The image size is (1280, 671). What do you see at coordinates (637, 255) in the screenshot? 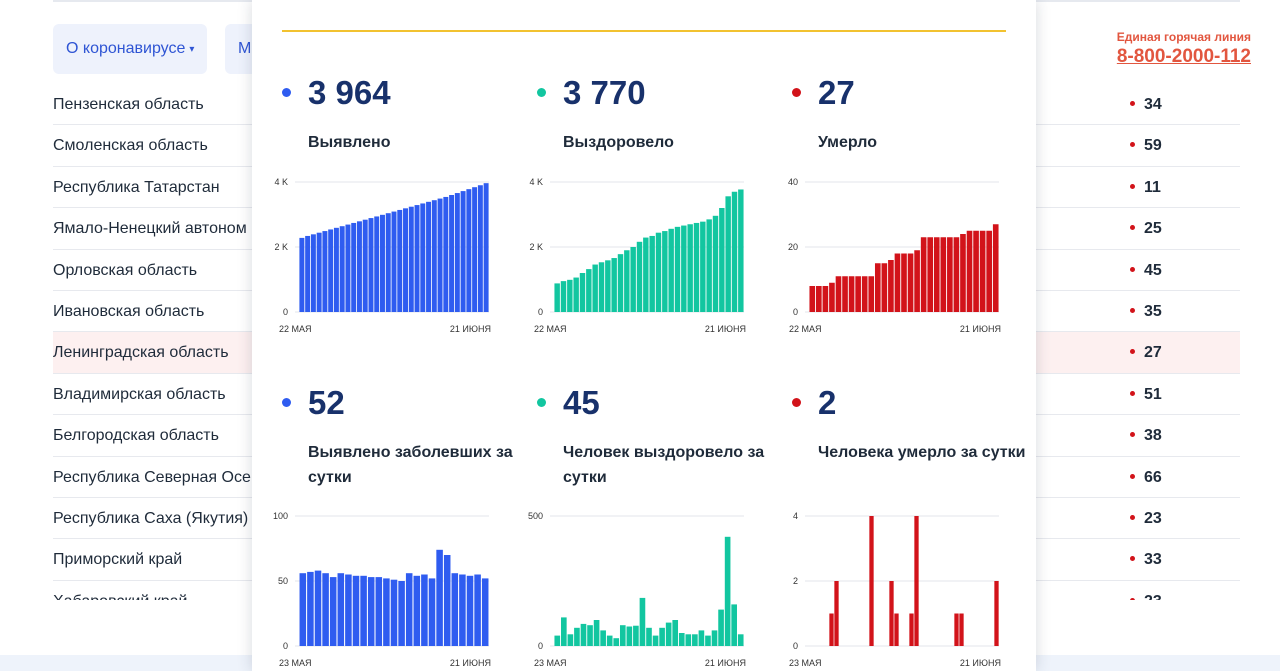
I see `chart-svg: 0 2 K 4 K 22 МАЯ 21 ИЮНЯ` at bounding box center [637, 255].